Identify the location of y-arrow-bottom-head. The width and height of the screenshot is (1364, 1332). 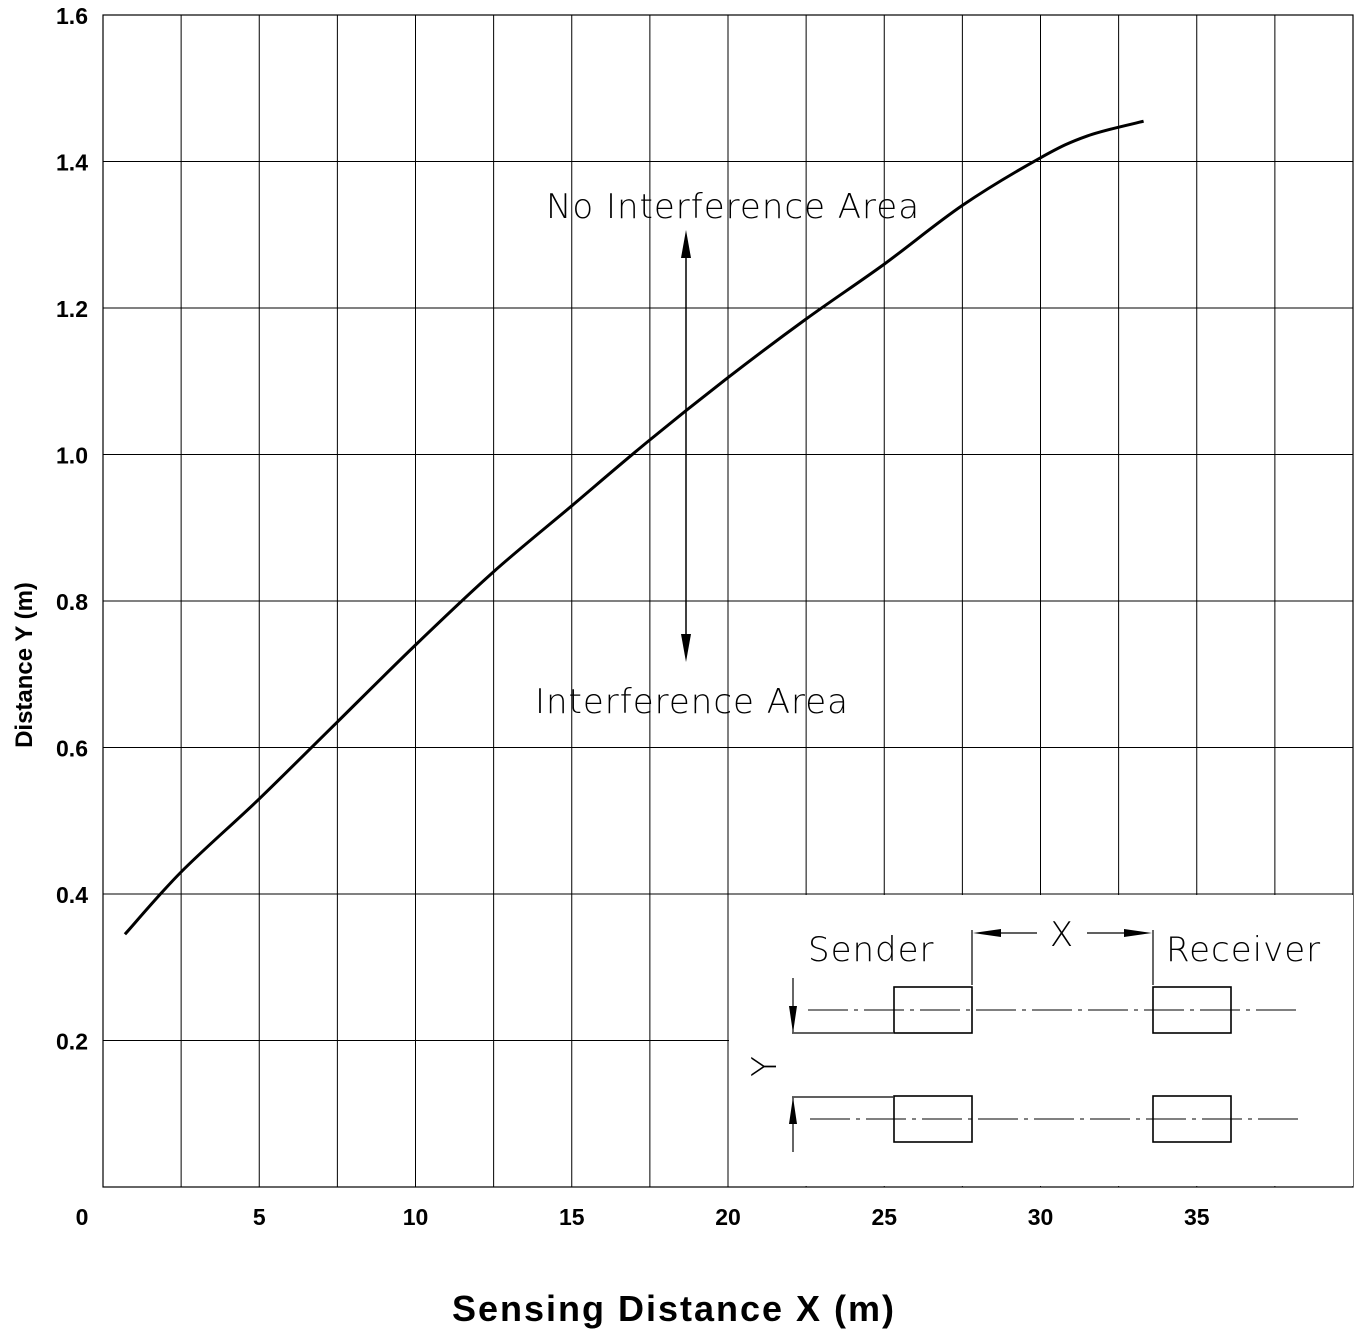
(793, 1110).